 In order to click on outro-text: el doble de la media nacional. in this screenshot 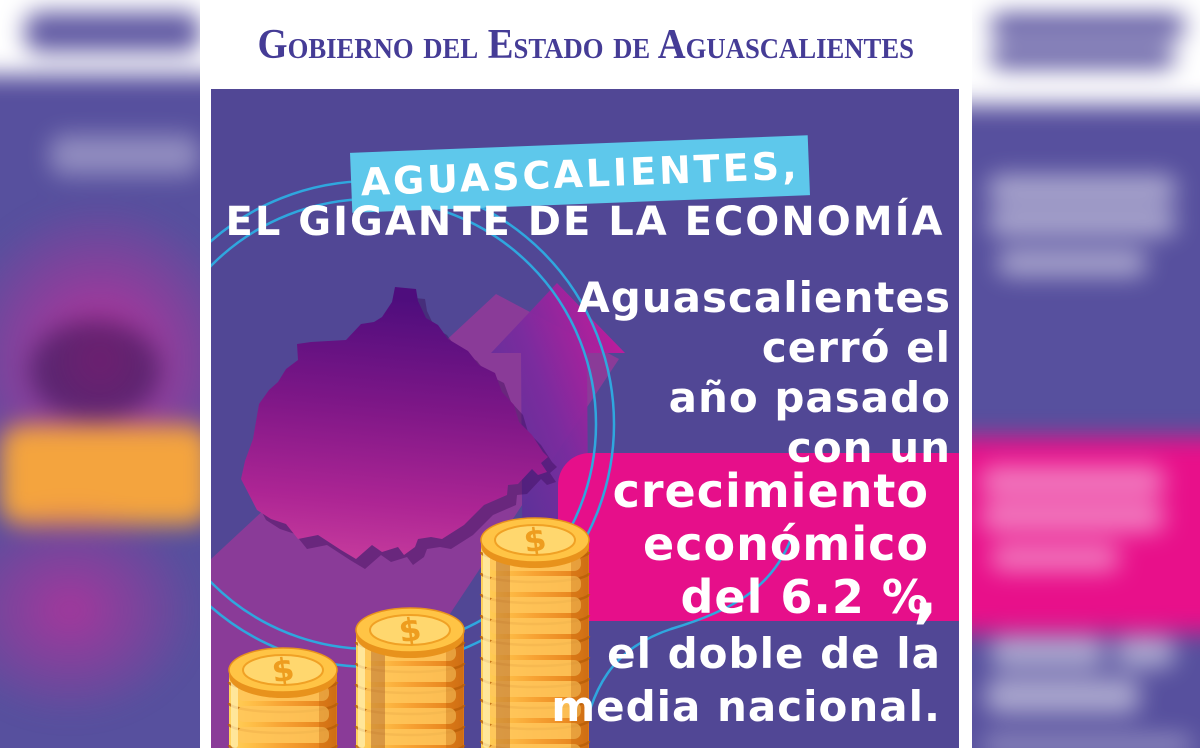, I will do `click(746, 680)`.